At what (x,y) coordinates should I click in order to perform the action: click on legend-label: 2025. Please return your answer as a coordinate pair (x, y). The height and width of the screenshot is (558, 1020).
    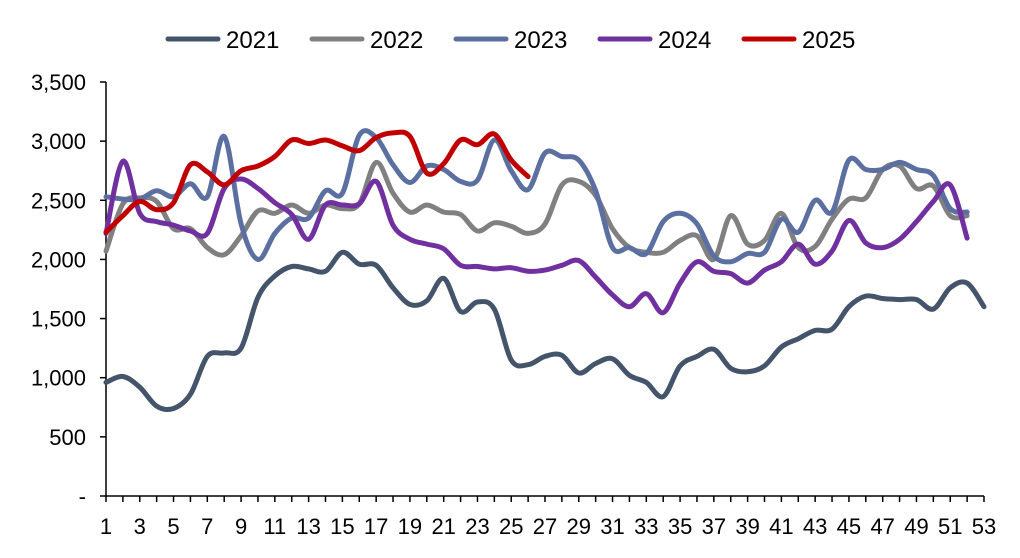
    Looking at the image, I should click on (828, 40).